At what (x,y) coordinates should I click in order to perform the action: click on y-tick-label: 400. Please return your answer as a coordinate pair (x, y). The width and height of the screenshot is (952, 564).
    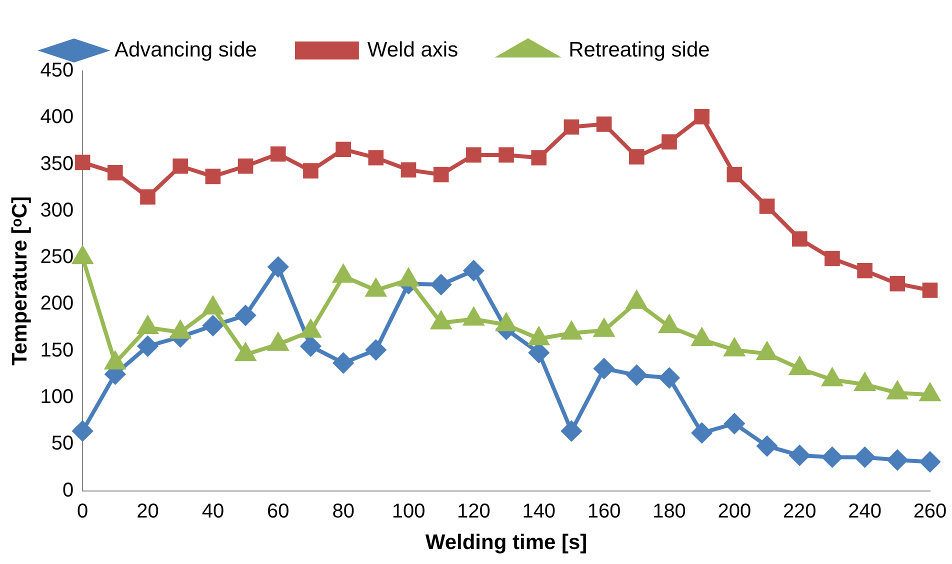
    Looking at the image, I should click on (57, 117).